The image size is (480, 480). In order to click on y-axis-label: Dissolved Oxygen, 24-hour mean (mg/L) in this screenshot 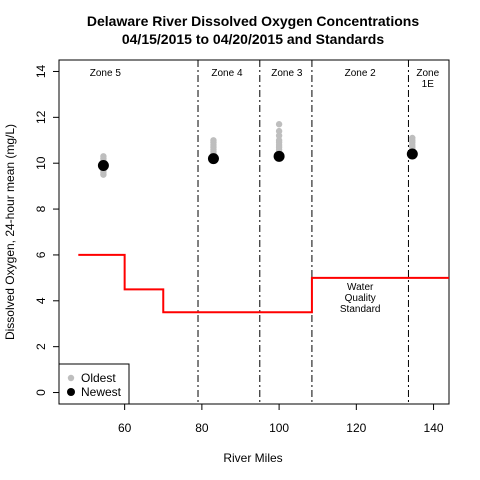, I will do `click(10, 232)`.